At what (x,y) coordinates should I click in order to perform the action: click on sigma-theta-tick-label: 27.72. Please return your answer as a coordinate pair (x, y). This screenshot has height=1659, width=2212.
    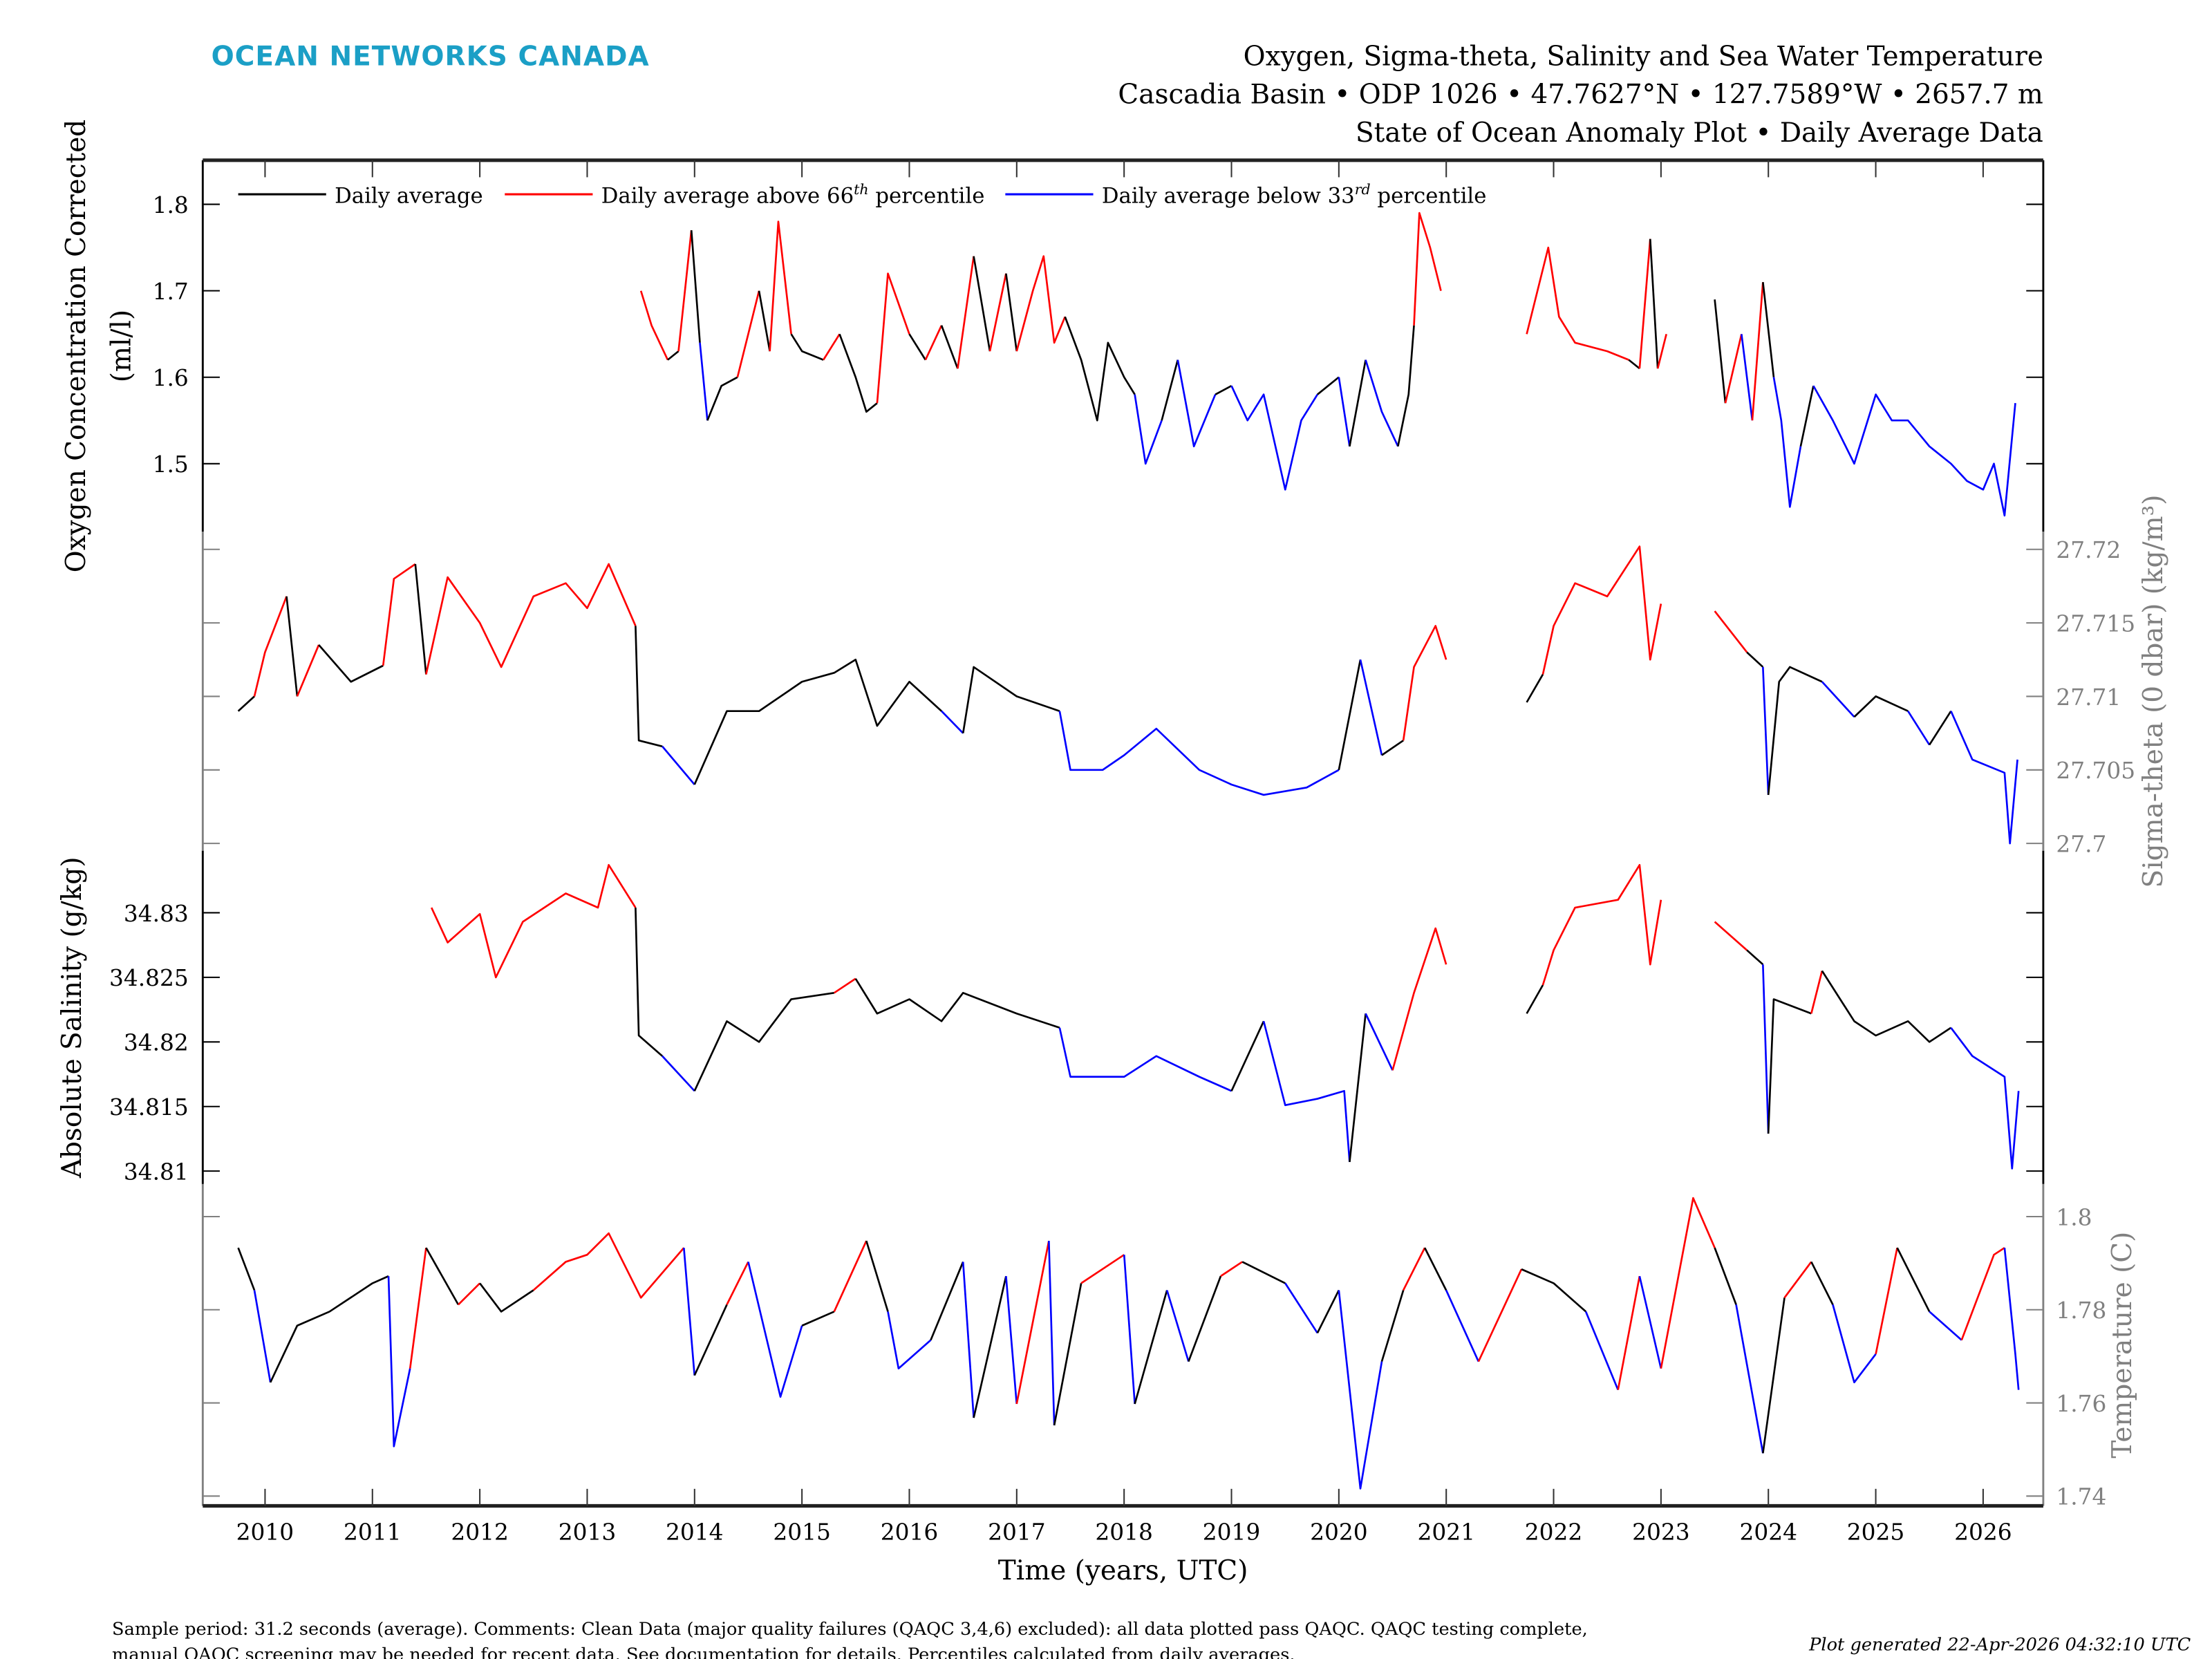
    Looking at the image, I should click on (2088, 550).